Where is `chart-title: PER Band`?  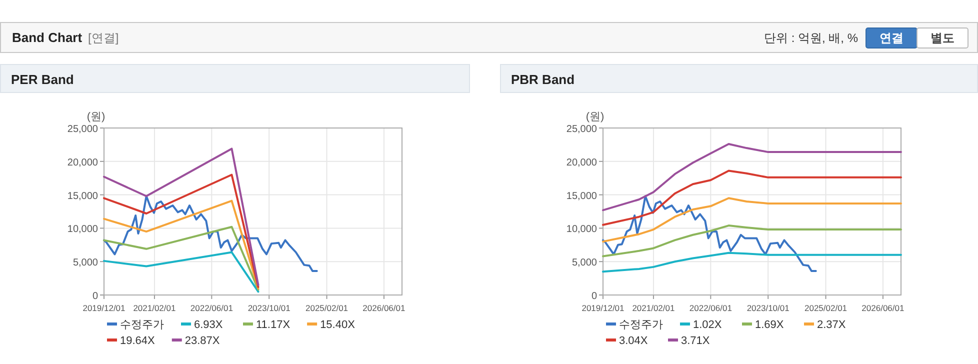 chart-title: PER Band is located at coordinates (42, 79).